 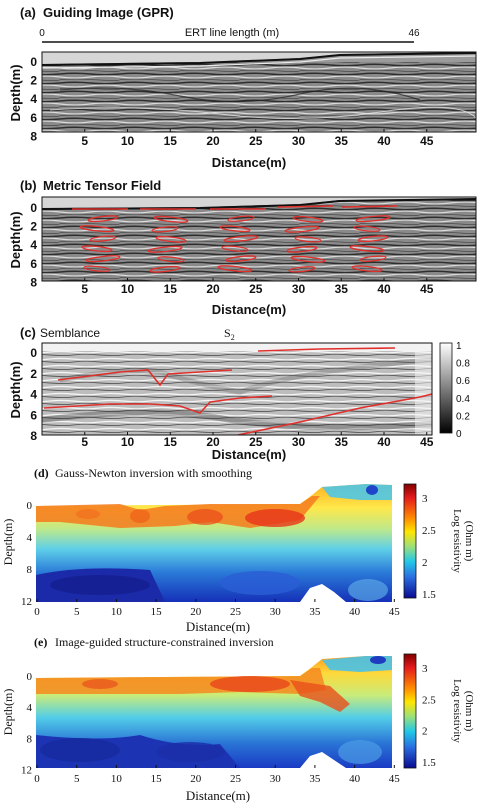 What do you see at coordinates (37, 612) in the screenshot?
I see `xtick-label: 0` at bounding box center [37, 612].